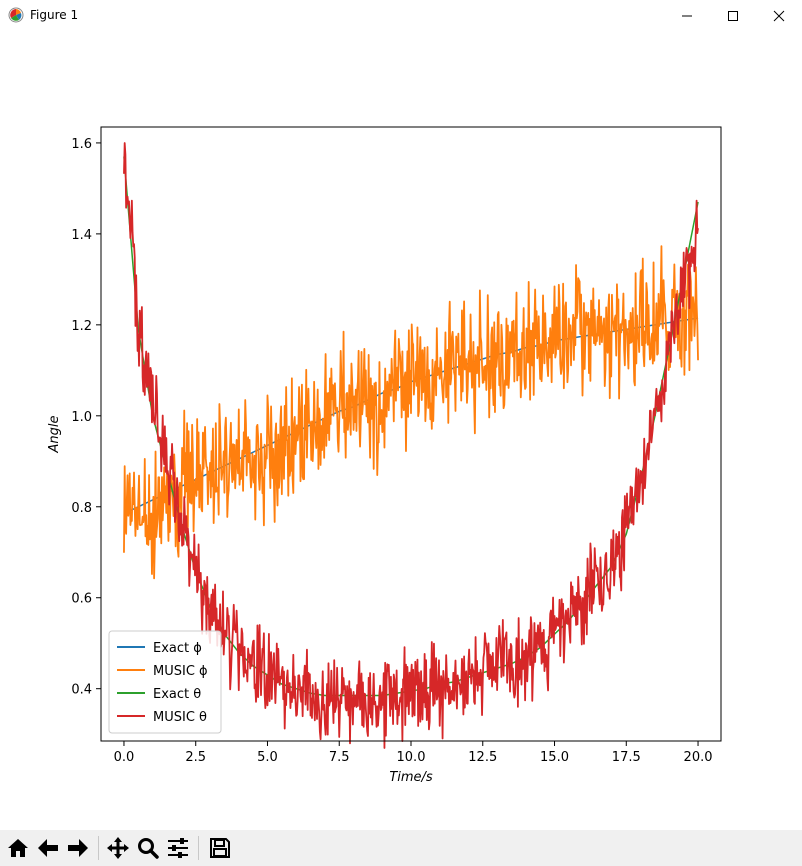 The width and height of the screenshot is (802, 866). I want to click on x-tick-label: 10.0, so click(411, 757).